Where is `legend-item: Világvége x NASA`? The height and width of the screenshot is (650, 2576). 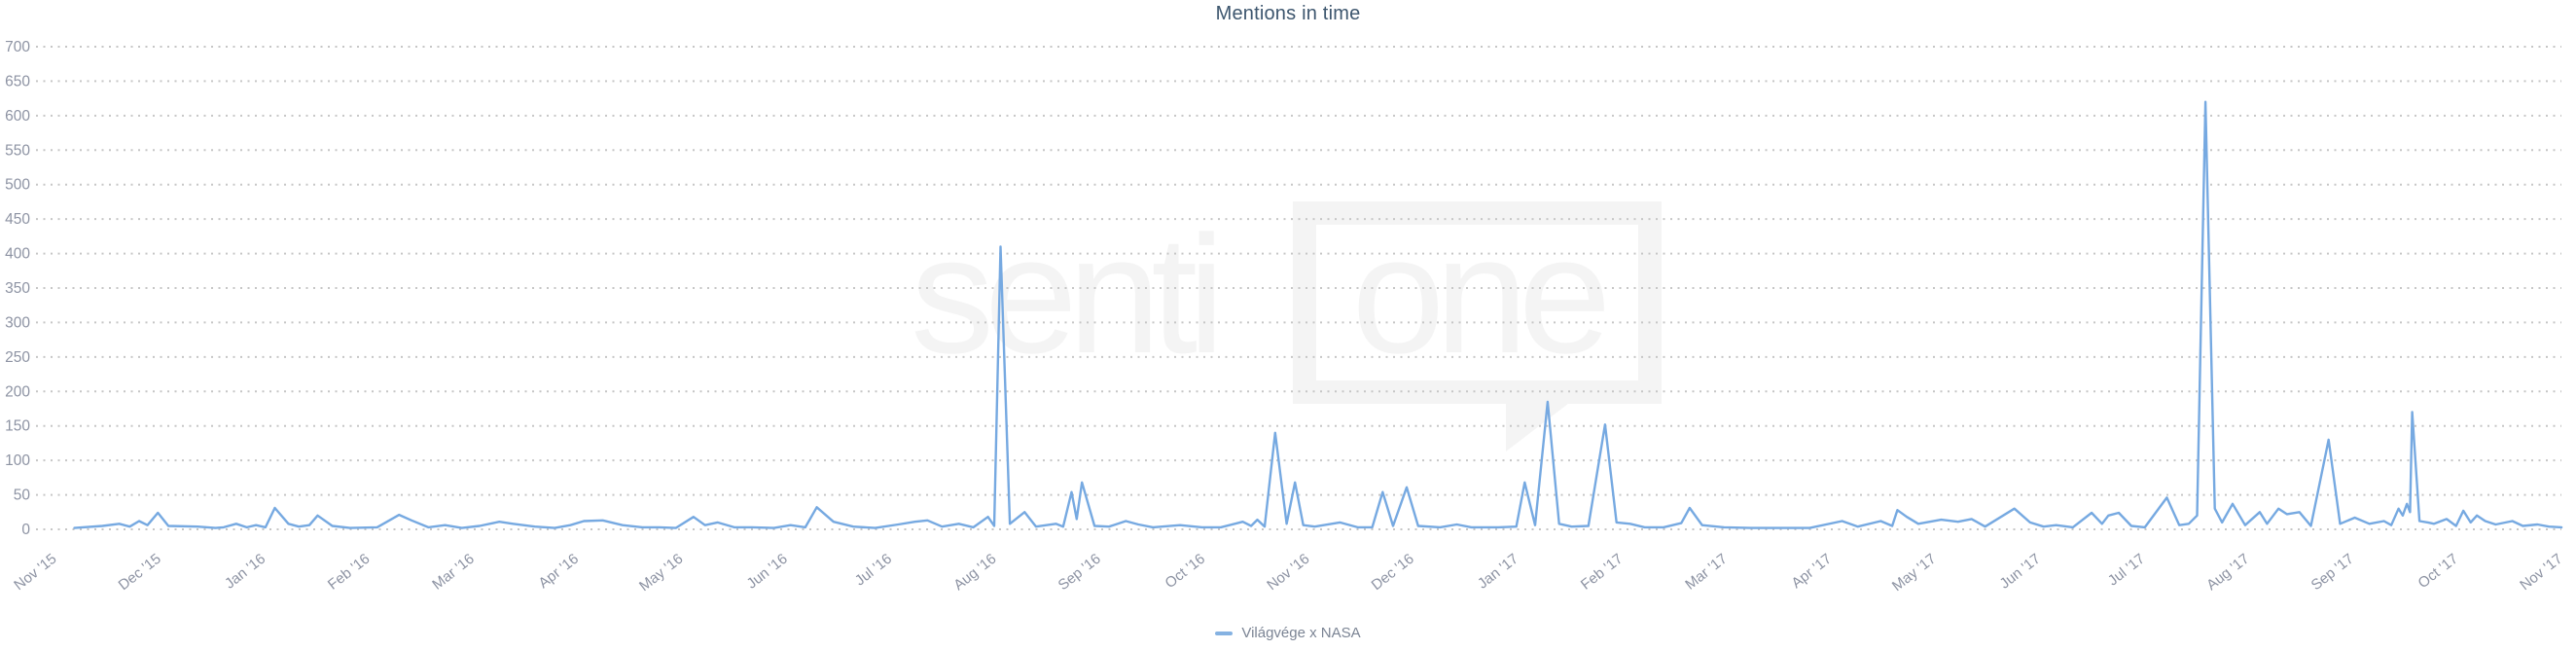 legend-item: Világvége x NASA is located at coordinates (1288, 633).